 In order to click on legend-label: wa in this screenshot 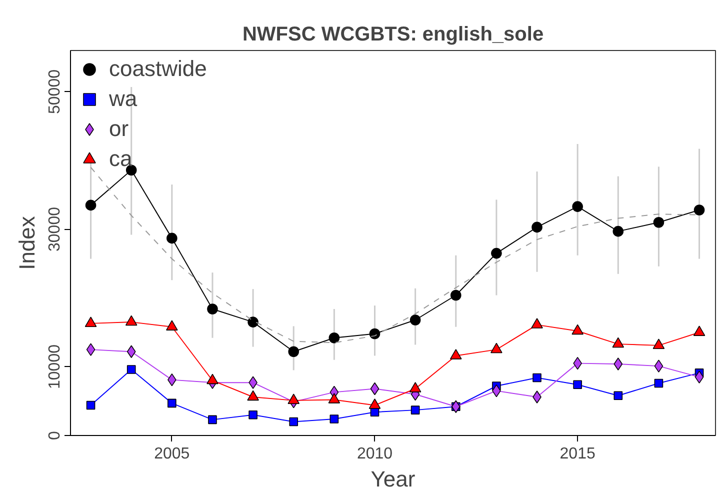, I will do `click(123, 99)`.